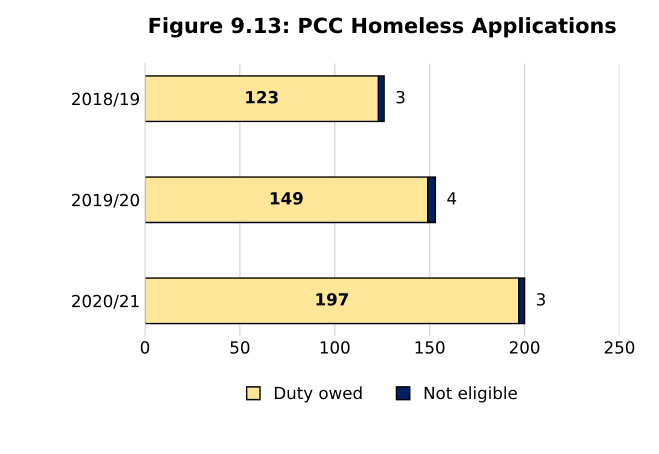 Image resolution: width=659 pixels, height=454 pixels. Describe the element at coordinates (105, 301) in the screenshot. I see `y-tick-label: 2020/21` at that location.